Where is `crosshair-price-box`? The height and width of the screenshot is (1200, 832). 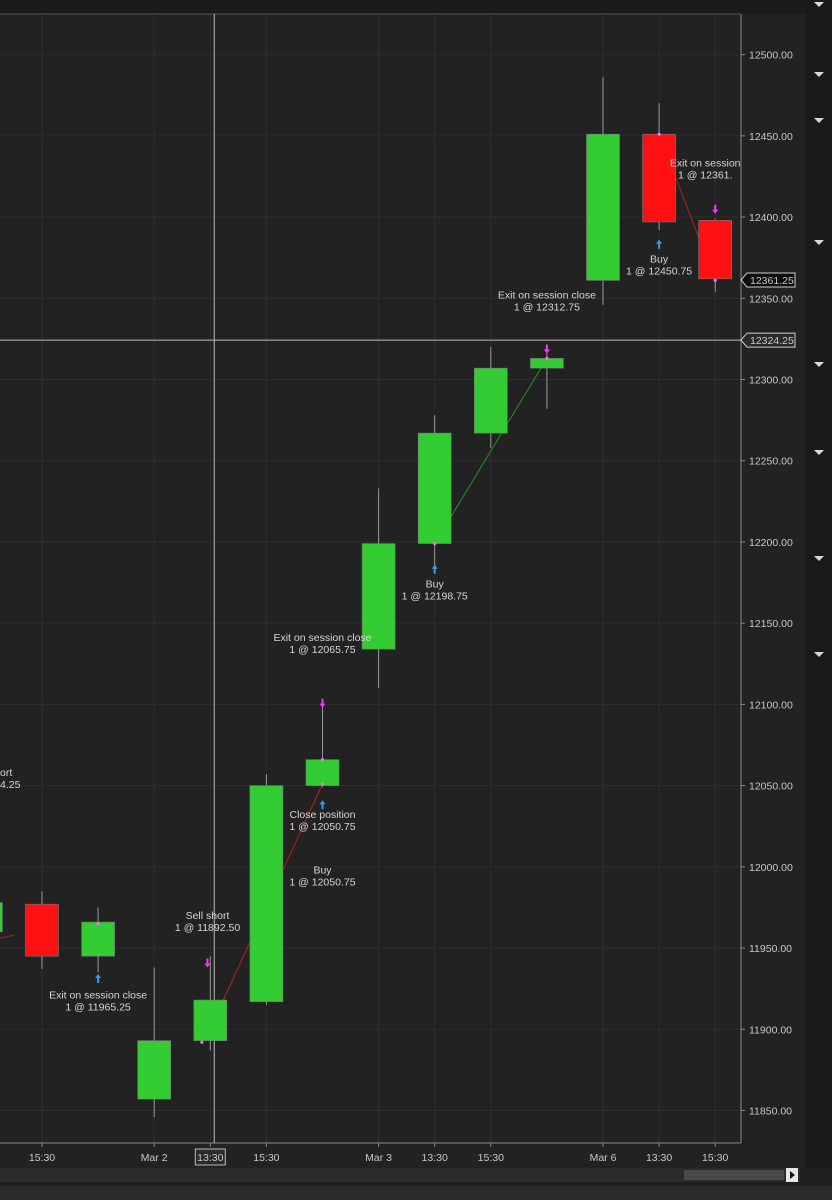
crosshair-price-box is located at coordinates (768, 340).